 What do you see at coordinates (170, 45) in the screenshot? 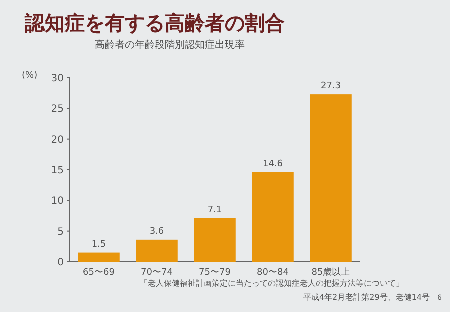
I see `chart-subtitle: 高齢者の年齢段階別認知症出現率` at bounding box center [170, 45].